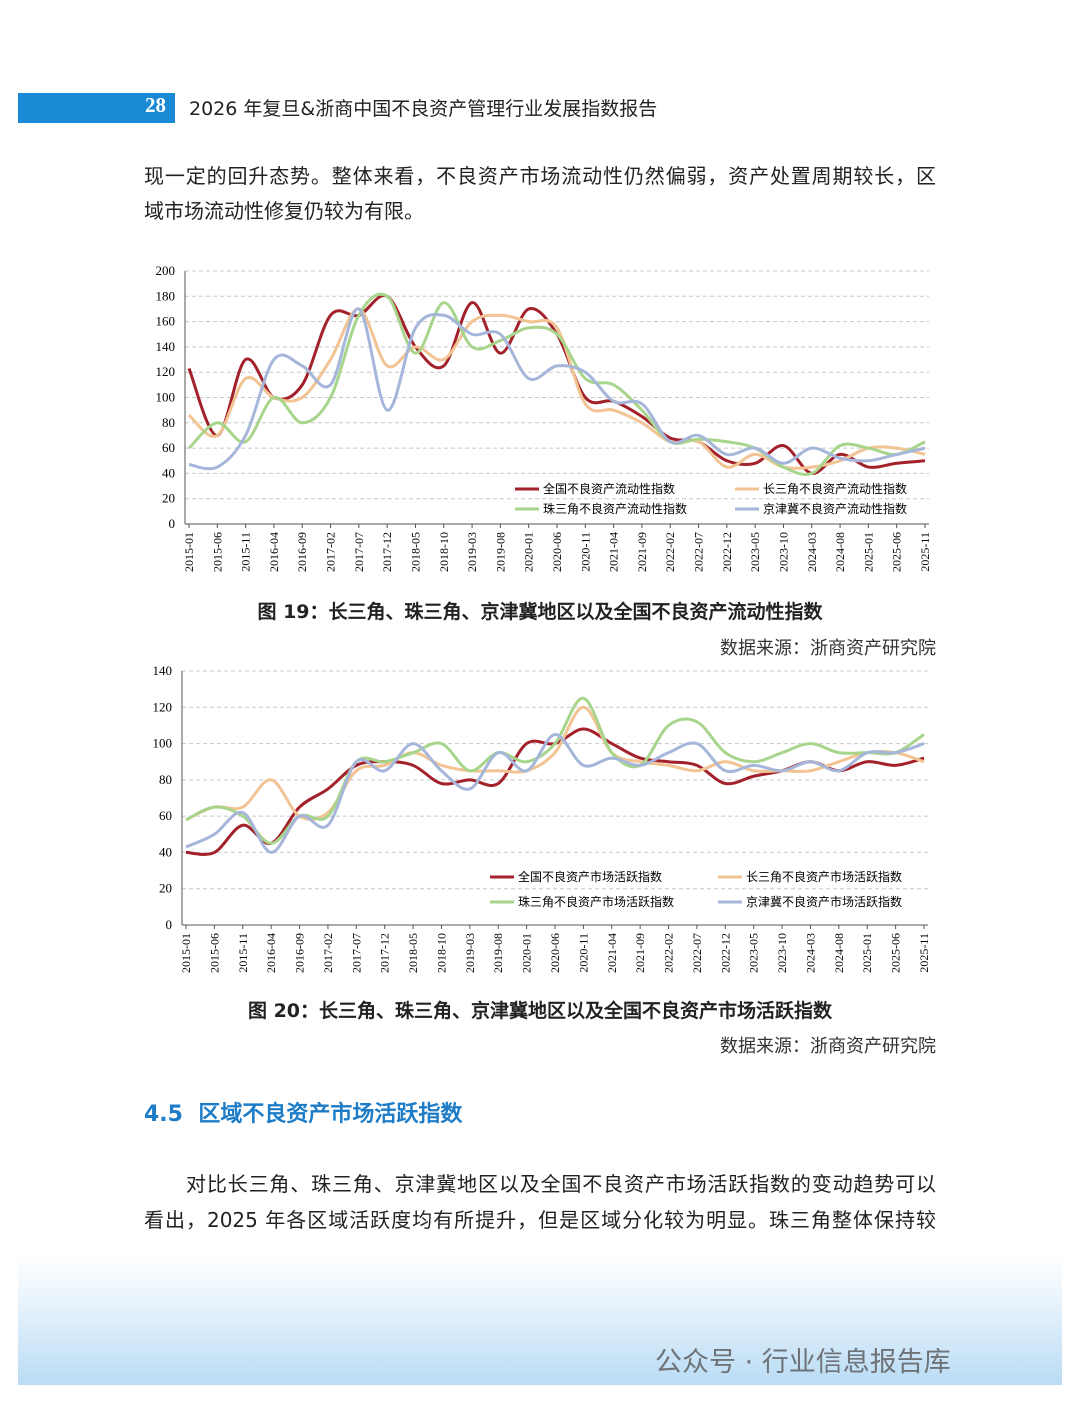  Describe the element at coordinates (330, 1114) in the screenshot. I see `section-title: 区域不良资产市场活跃指数` at that location.